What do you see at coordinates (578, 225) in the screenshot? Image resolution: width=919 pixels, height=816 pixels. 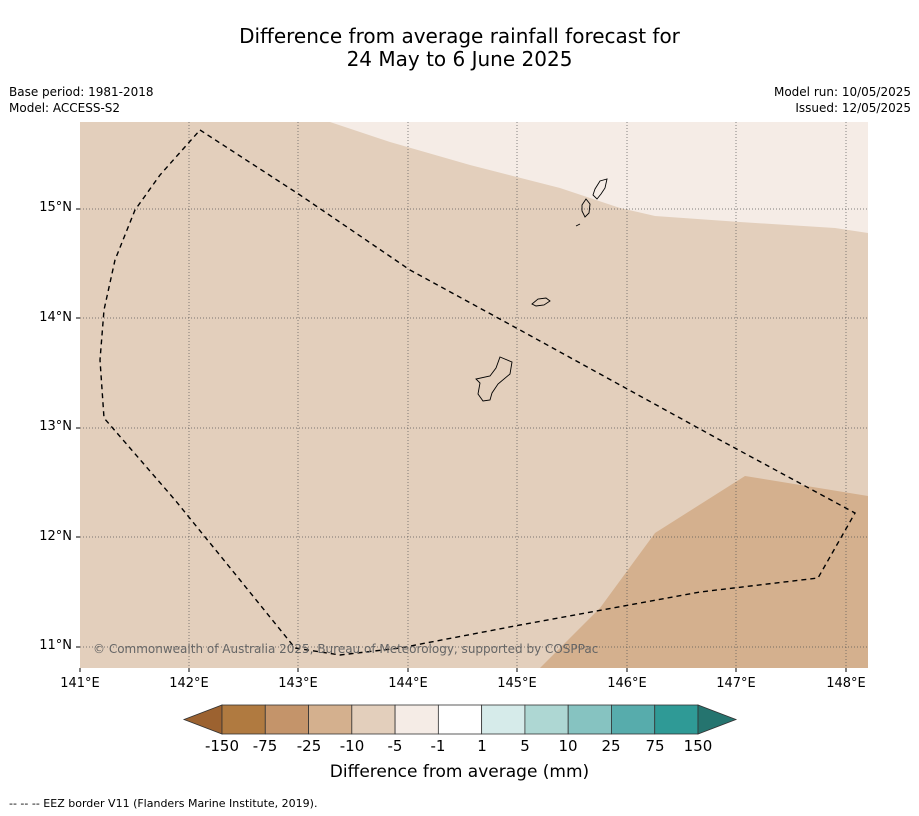 I see `island-aguijan` at bounding box center [578, 225].